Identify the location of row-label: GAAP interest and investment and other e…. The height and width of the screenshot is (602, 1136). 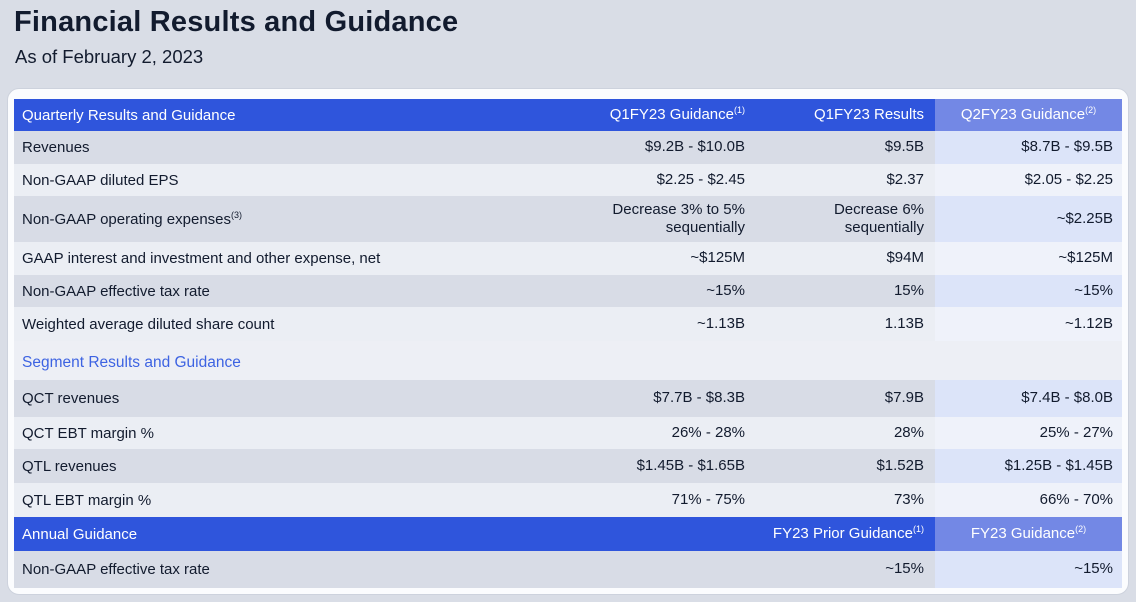
(201, 258).